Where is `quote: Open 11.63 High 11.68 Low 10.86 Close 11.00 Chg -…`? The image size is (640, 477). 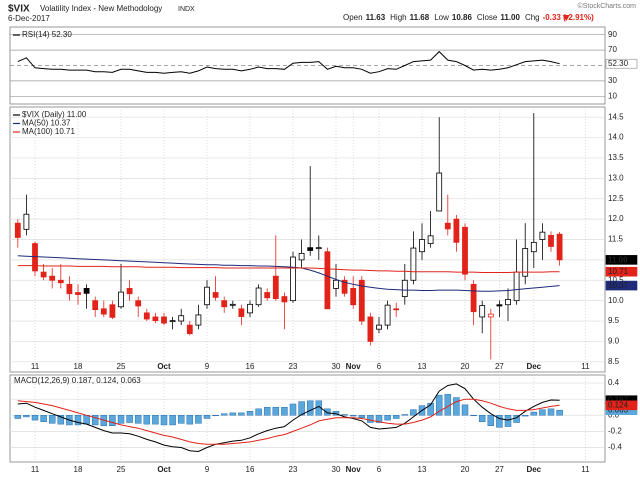
quote: Open 11.63 High 11.68 Low 10.86 Close 11.00 Chg -… is located at coordinates (468, 17).